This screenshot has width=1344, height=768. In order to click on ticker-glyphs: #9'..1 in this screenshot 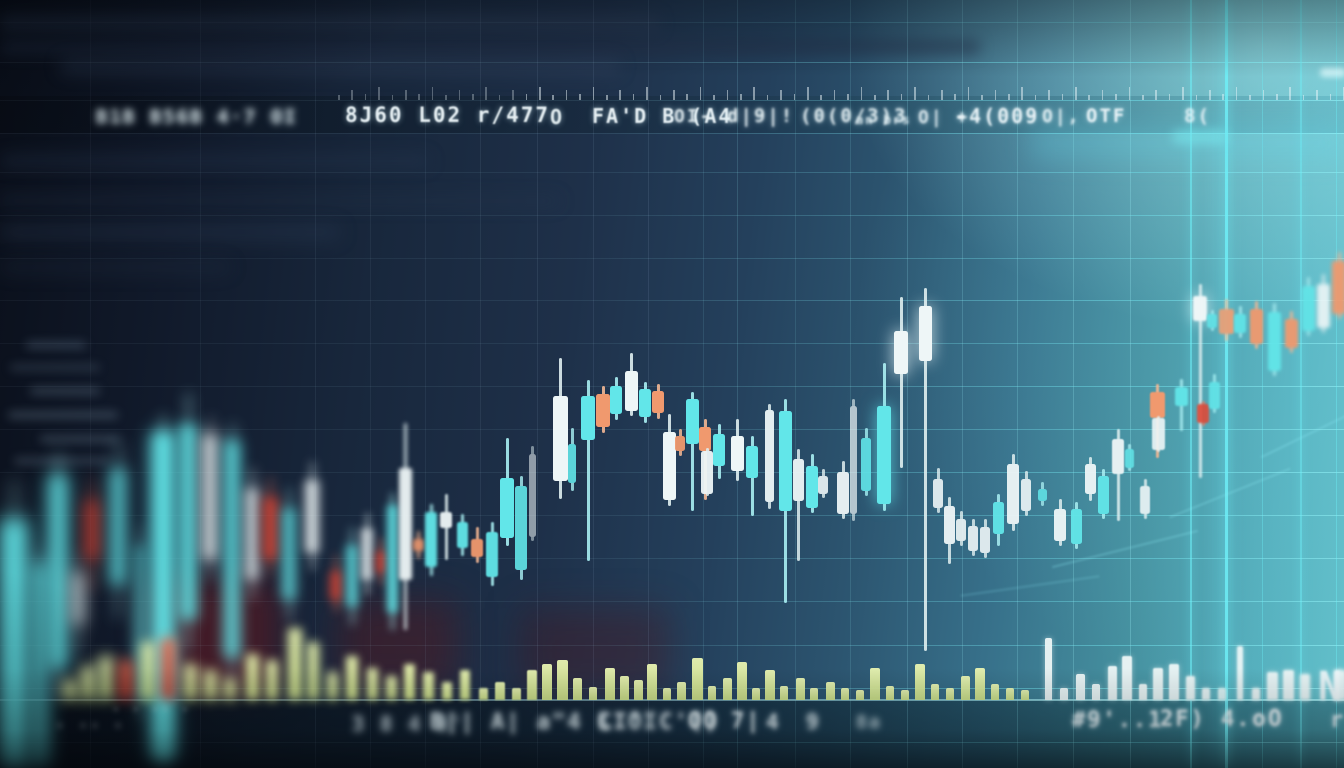, I will do `click(1118, 720)`.